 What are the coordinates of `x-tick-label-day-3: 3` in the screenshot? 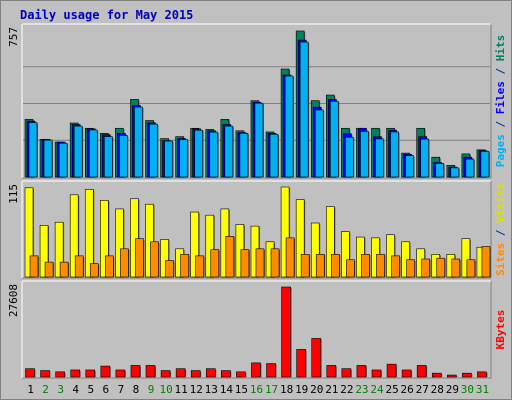 It's located at (60, 389).